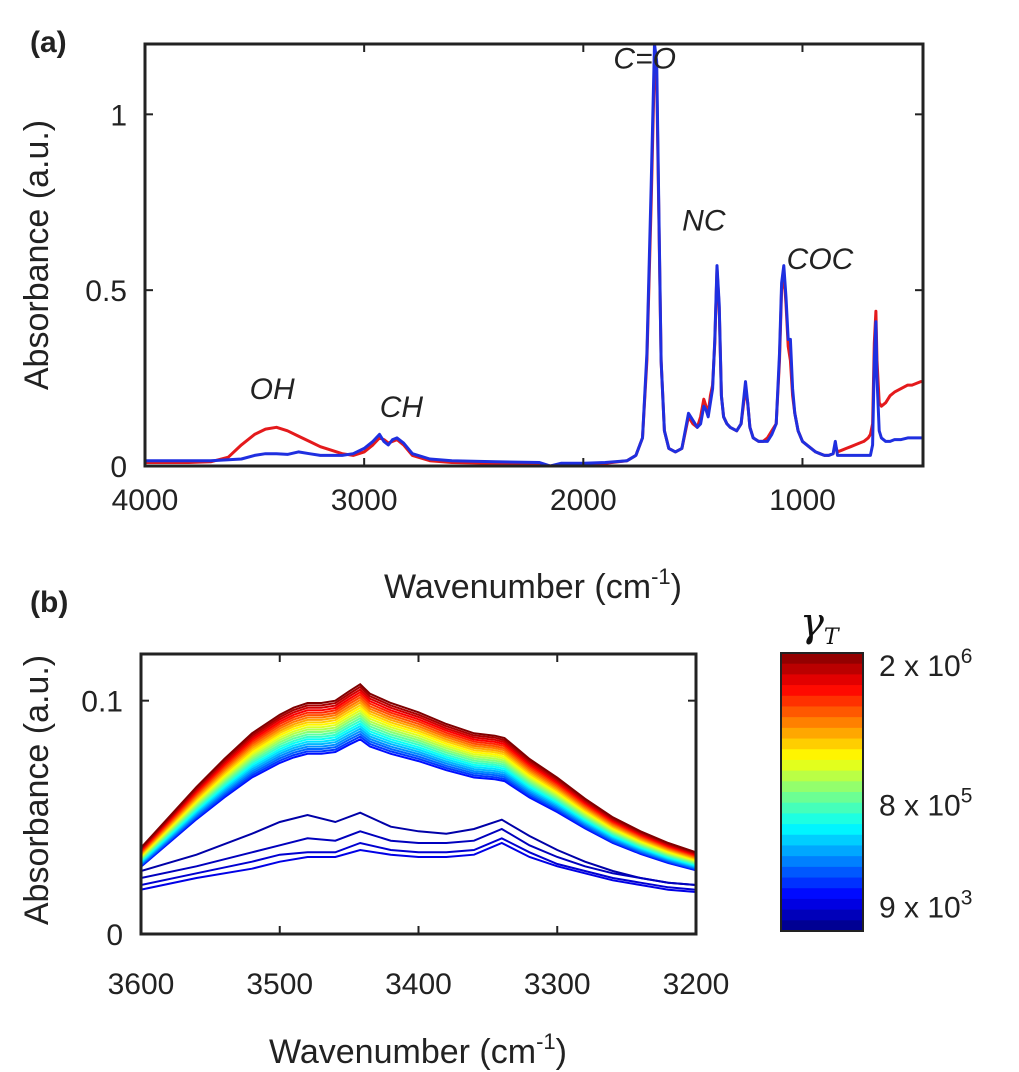 This screenshot has height=1072, width=1019. I want to click on peak-label-ch: CH, so click(402, 407).